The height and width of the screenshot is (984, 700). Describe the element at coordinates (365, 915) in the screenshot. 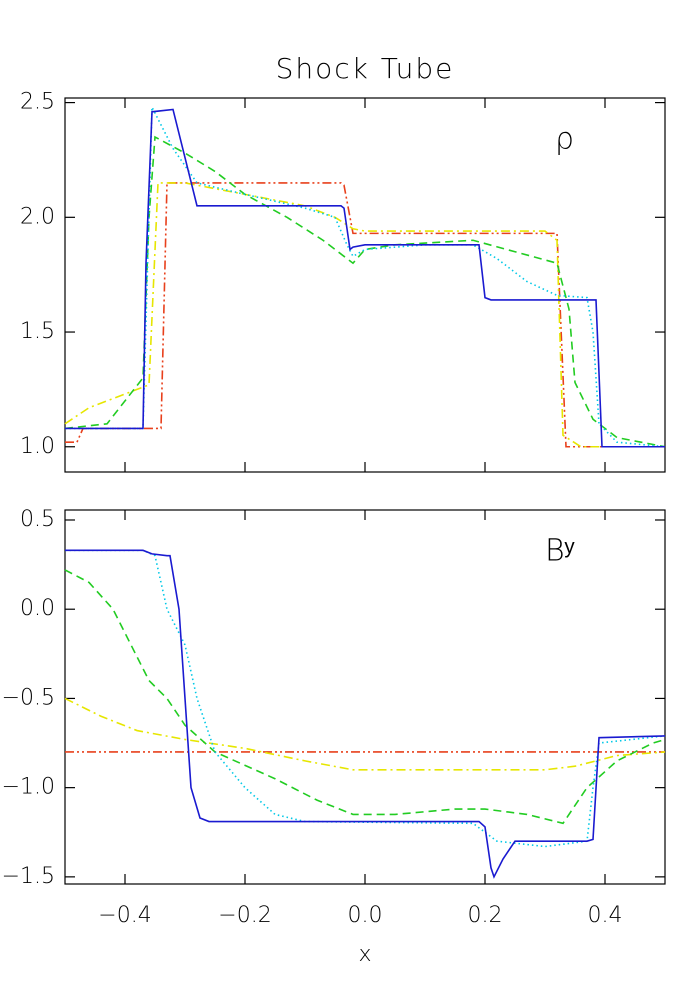

I see `x-tick-label: 0.0` at that location.